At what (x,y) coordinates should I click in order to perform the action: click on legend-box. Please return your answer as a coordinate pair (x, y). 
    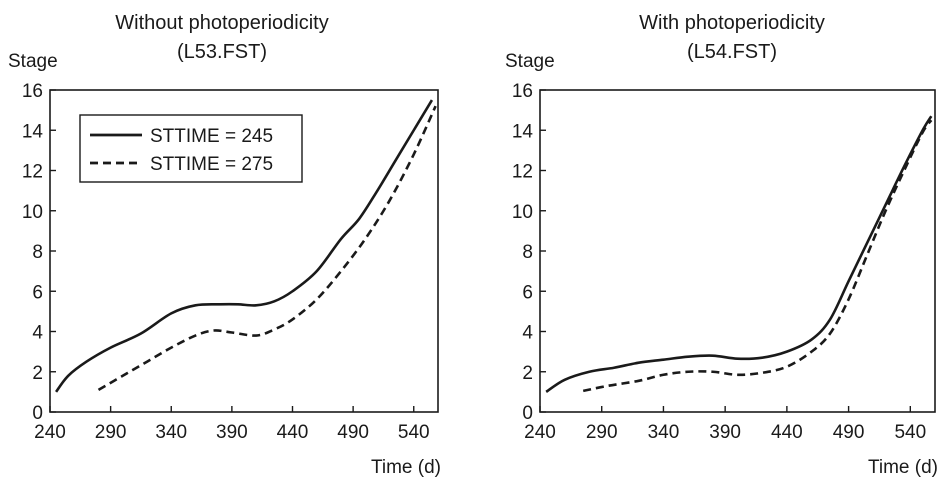
    Looking at the image, I should click on (191, 148).